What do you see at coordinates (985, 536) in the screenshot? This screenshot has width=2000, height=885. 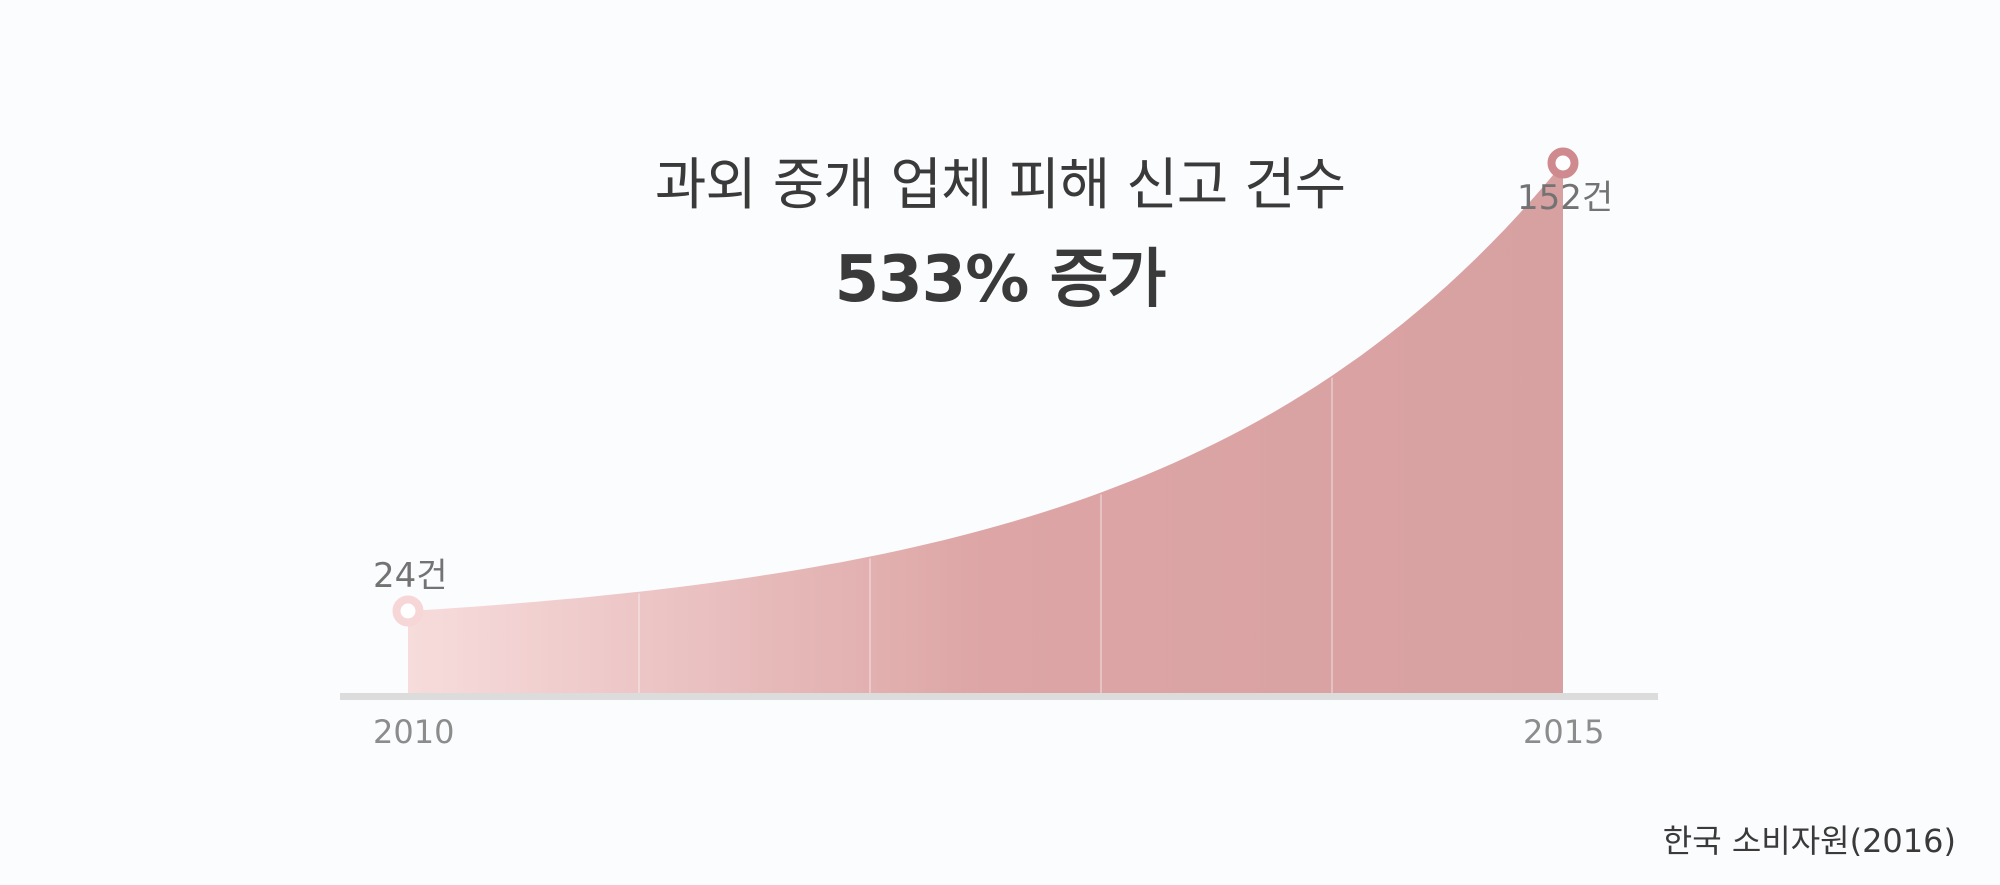 I see `area-dividers` at bounding box center [985, 536].